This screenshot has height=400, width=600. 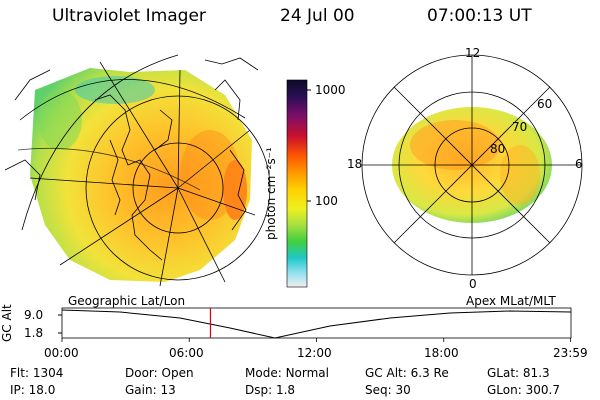 I want to click on altitude-curve, so click(x=316, y=324).